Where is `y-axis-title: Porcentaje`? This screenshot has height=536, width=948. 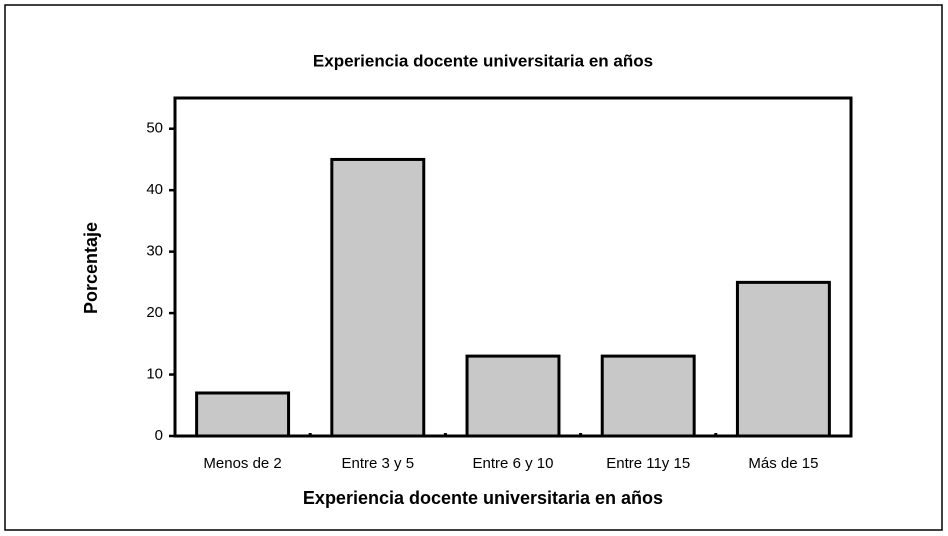
y-axis-title: Porcentaje is located at coordinates (91, 268).